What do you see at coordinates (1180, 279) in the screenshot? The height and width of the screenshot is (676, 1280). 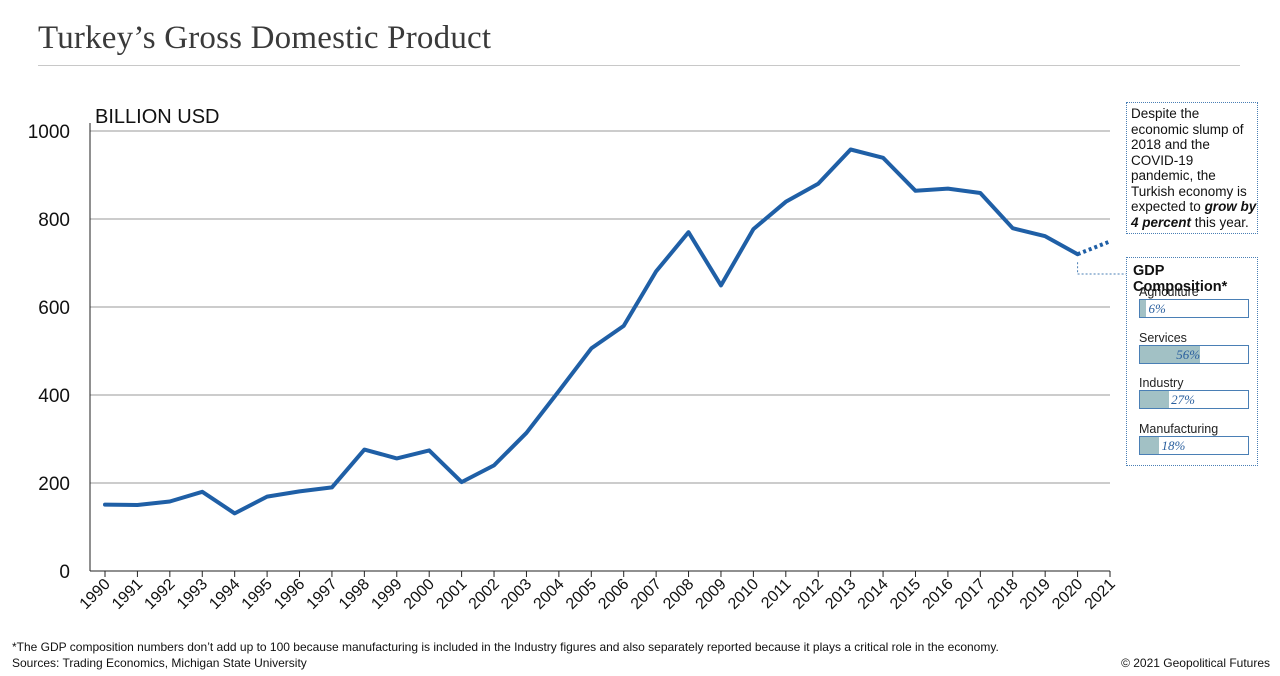 I see `composition-title: GDP Composition*` at bounding box center [1180, 279].